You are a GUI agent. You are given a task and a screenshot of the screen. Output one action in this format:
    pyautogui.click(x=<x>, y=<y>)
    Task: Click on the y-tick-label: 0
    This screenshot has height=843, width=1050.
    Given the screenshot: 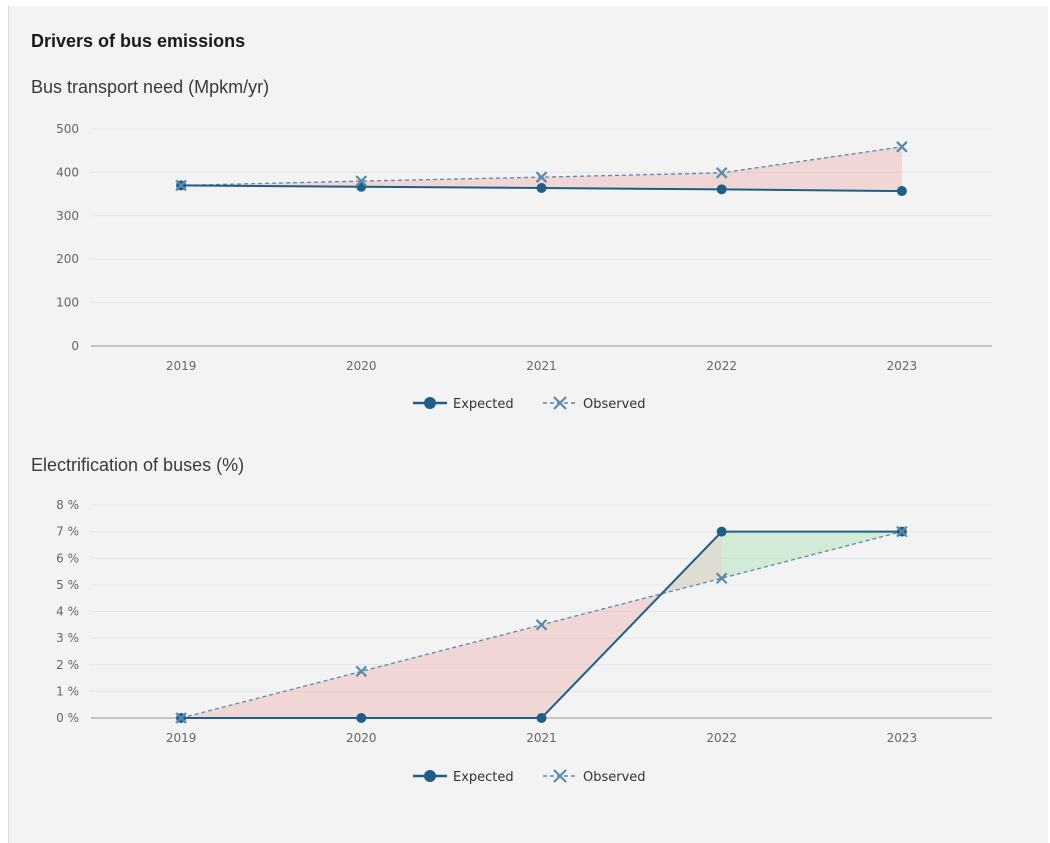 What is the action you would take?
    pyautogui.click(x=75, y=346)
    